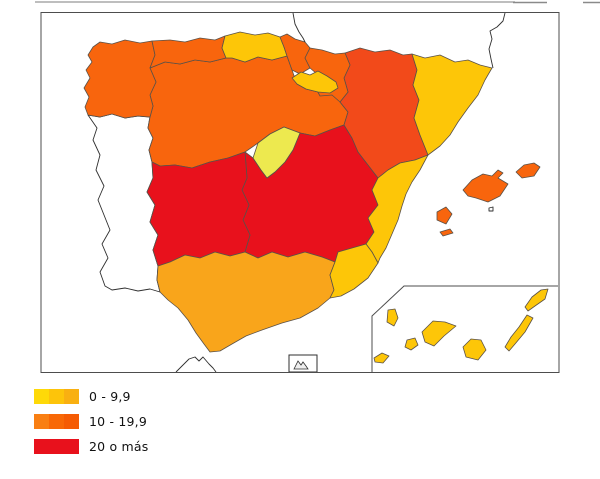 This screenshot has width=600, height=479. What do you see at coordinates (184, 421) in the screenshot?
I see `legend-item-mid: 10 - 19,9` at bounding box center [184, 421].